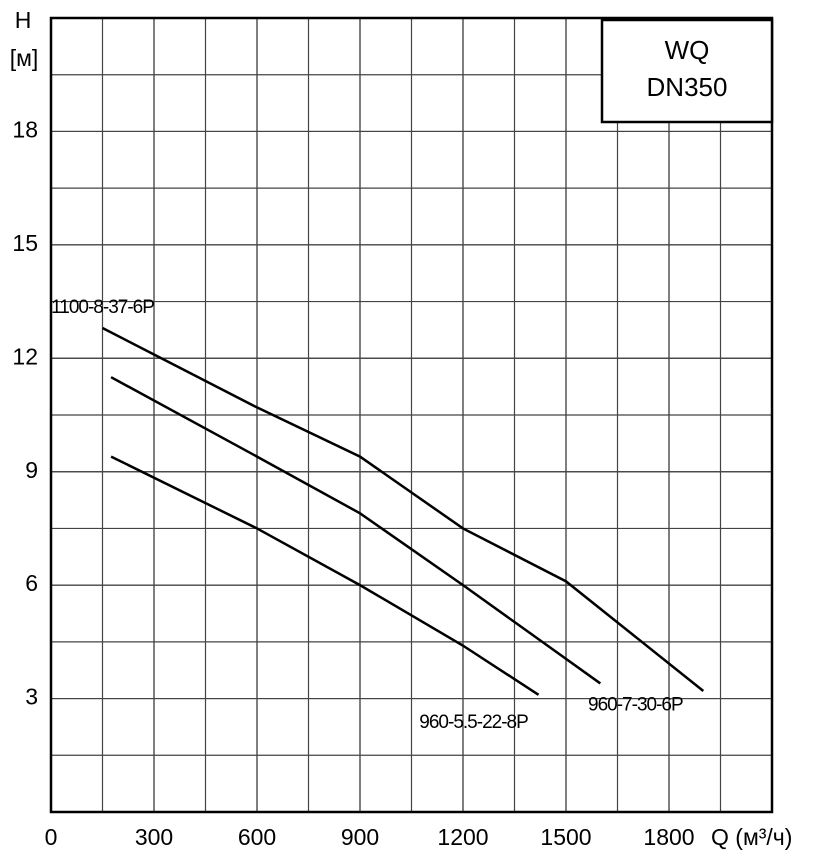 Image resolution: width=819 pixels, height=863 pixels. I want to click on x-tick-label: 1500, so click(565, 837).